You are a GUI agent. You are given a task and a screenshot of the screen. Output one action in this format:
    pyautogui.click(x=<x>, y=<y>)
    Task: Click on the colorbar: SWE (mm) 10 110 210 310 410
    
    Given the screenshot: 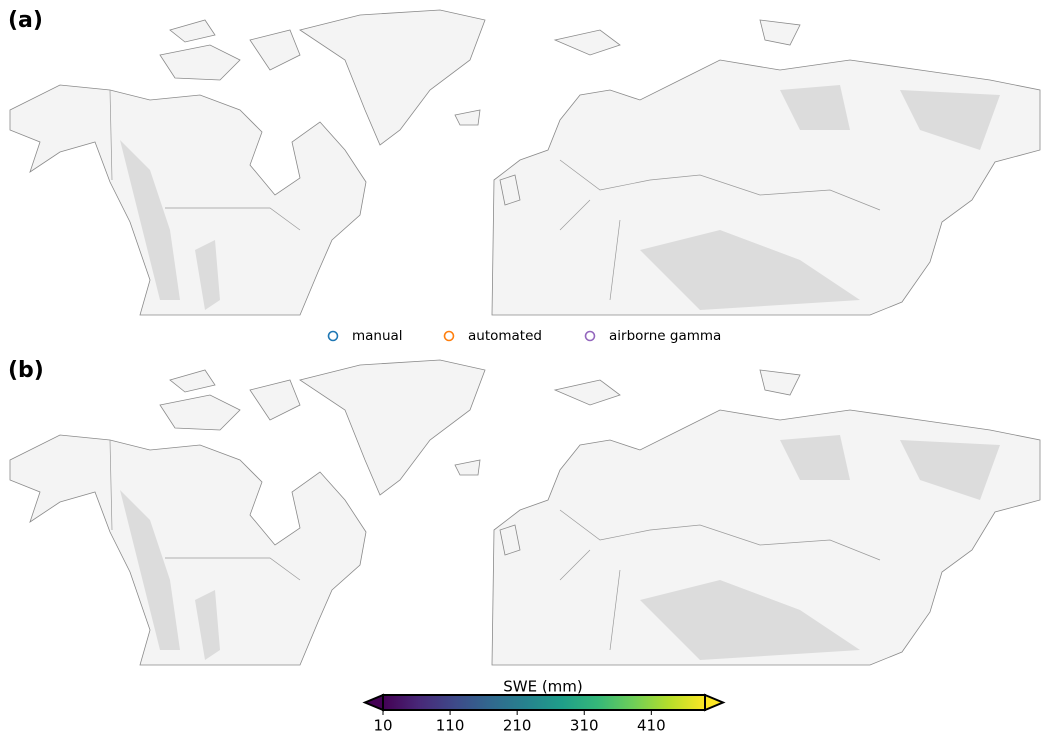 What is the action you would take?
    pyautogui.click(x=544, y=706)
    